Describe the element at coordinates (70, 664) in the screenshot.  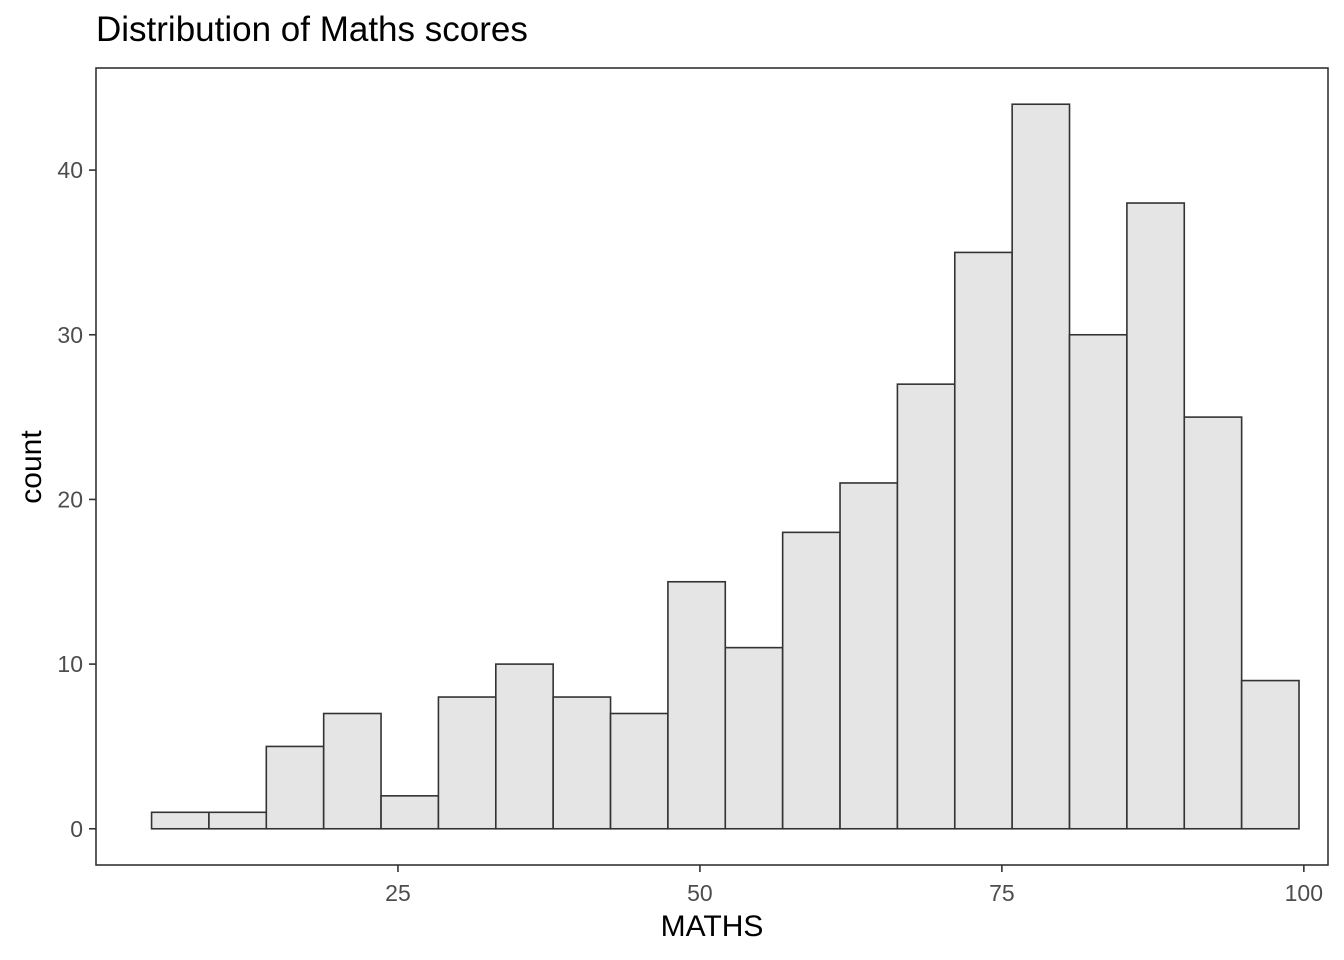
I see `y-tick-label: 10` at that location.